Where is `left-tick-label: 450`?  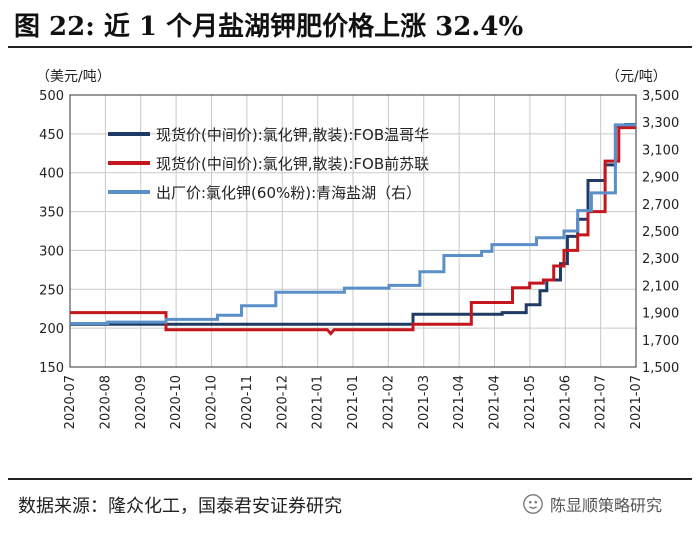 left-tick-label: 450 is located at coordinates (51, 135).